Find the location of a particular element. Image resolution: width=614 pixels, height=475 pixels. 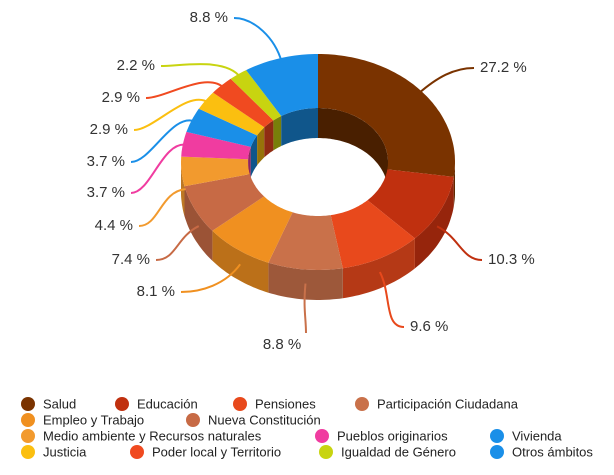

legend-label: Poder local y Territorio is located at coordinates (216, 451).